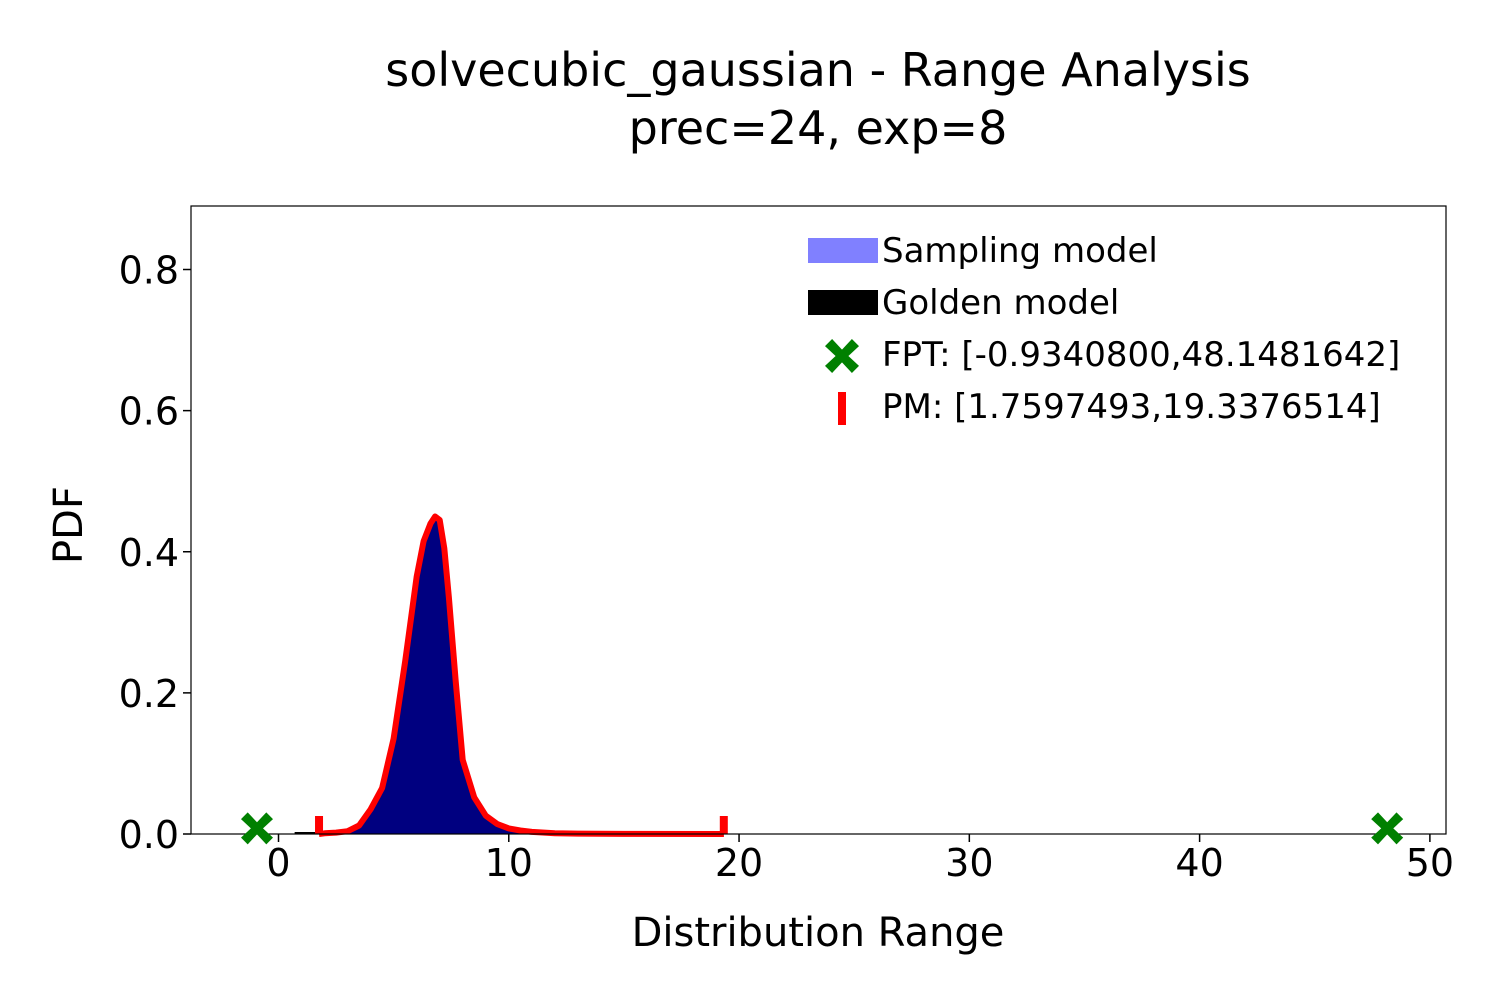 The height and width of the screenshot is (1000, 1500). I want to click on y-tick-label: 0.4, so click(149, 553).